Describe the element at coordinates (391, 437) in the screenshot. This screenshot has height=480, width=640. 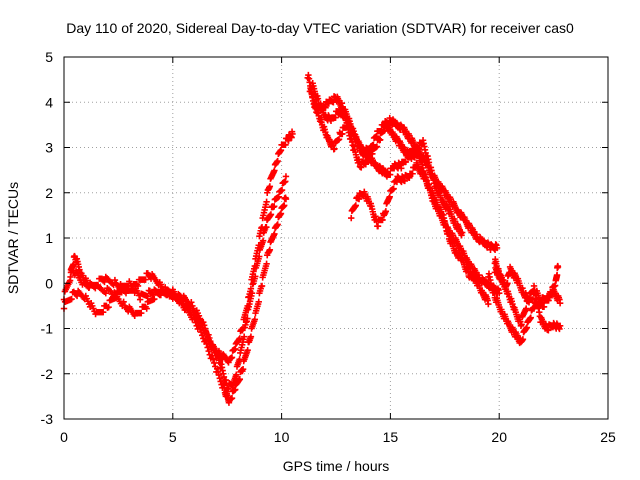
I see `x-tick-label: 15` at that location.